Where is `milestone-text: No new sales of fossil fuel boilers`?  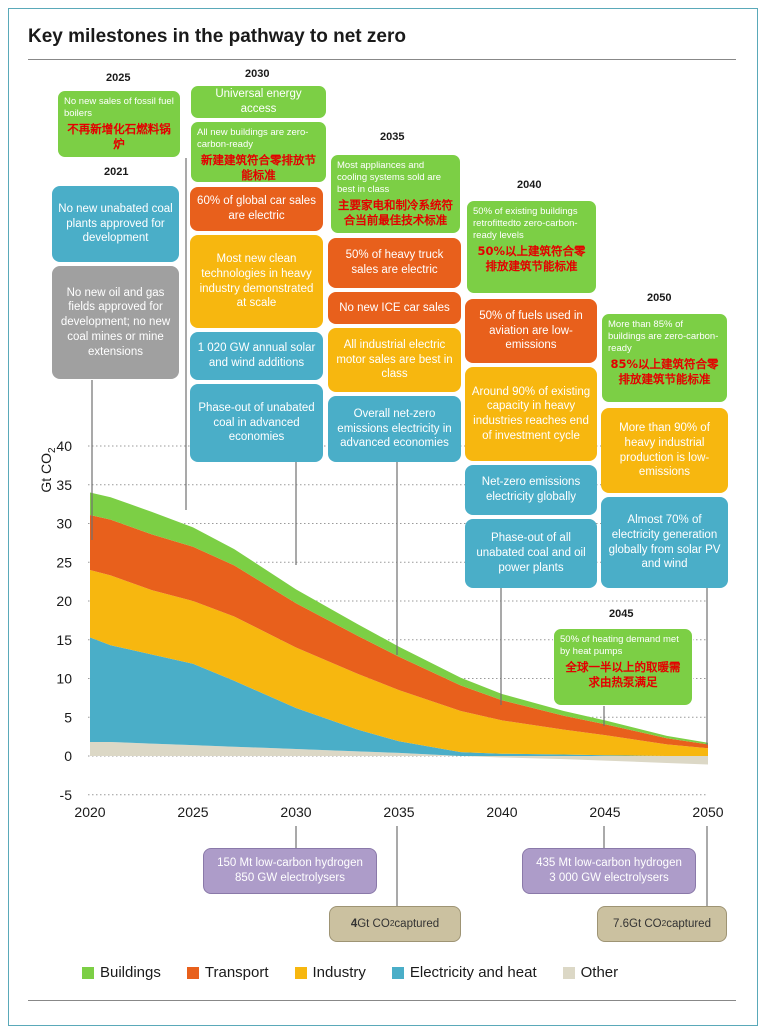 milestone-text: No new sales of fossil fuel boilers is located at coordinates (119, 108).